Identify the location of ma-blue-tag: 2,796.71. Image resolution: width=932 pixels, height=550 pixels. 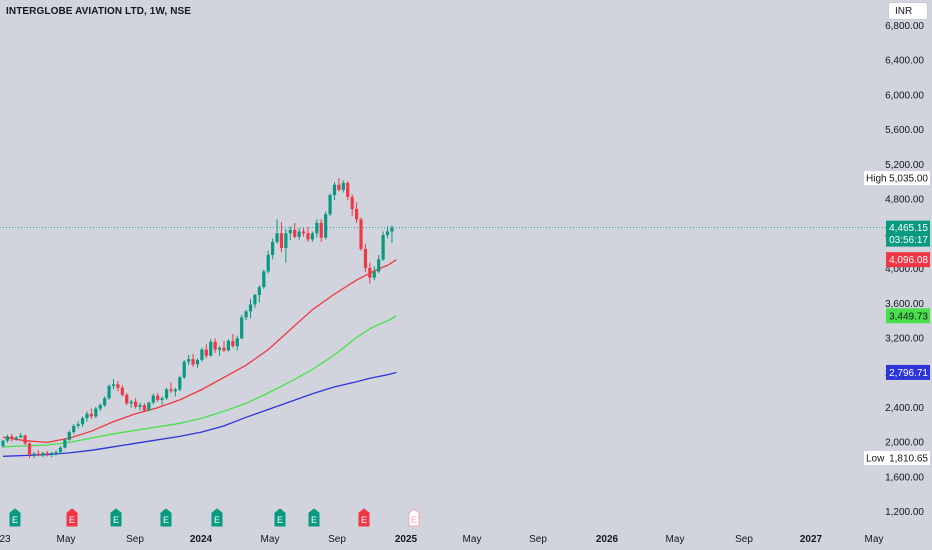
(908, 372).